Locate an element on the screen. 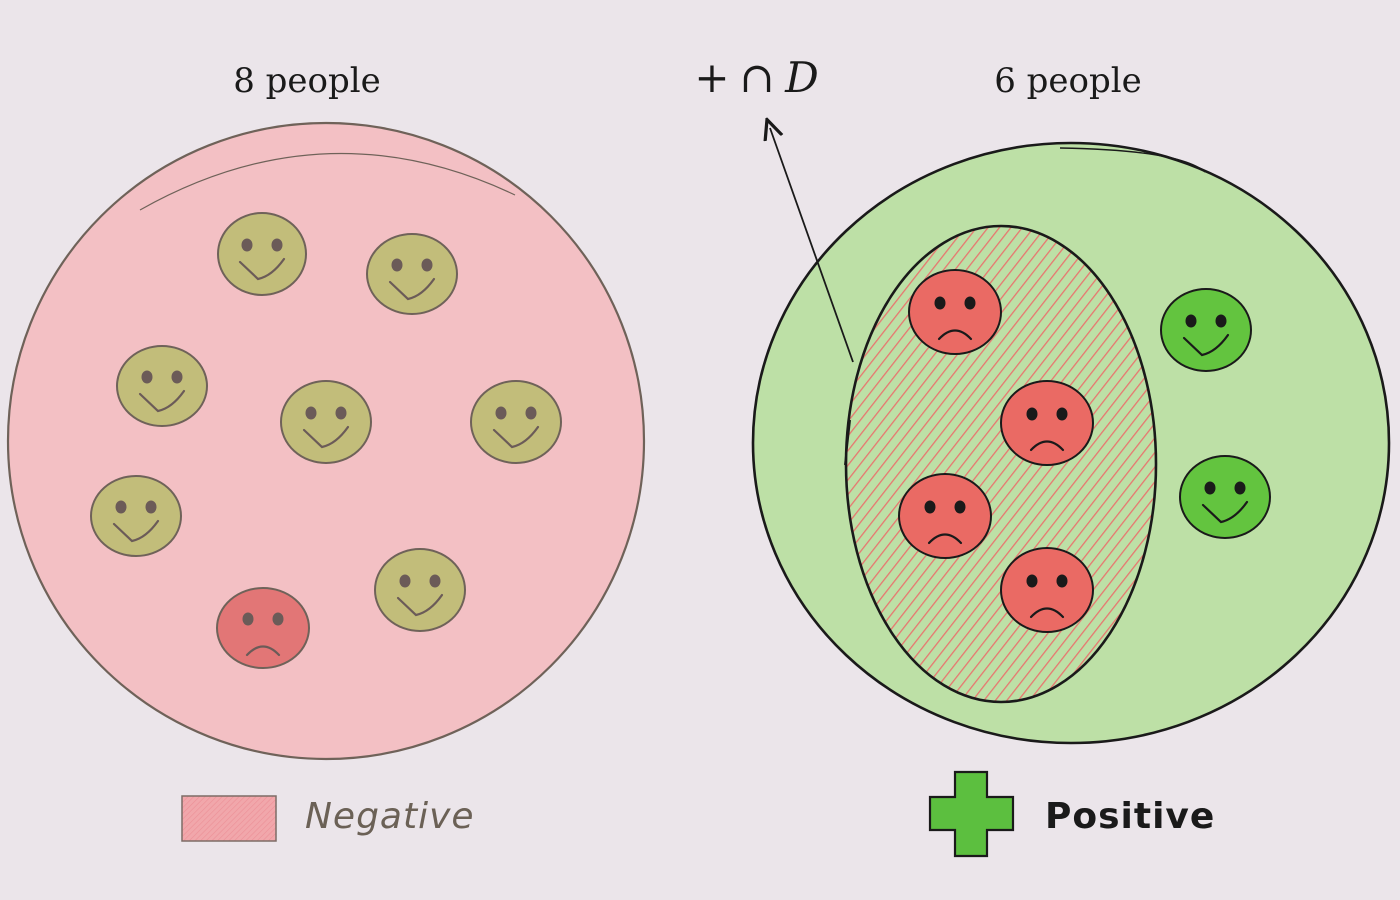 Image resolution: width=1400 pixels, height=900 pixels. negative-group-happy-face-icon-7-right-eye is located at coordinates (435, 581).